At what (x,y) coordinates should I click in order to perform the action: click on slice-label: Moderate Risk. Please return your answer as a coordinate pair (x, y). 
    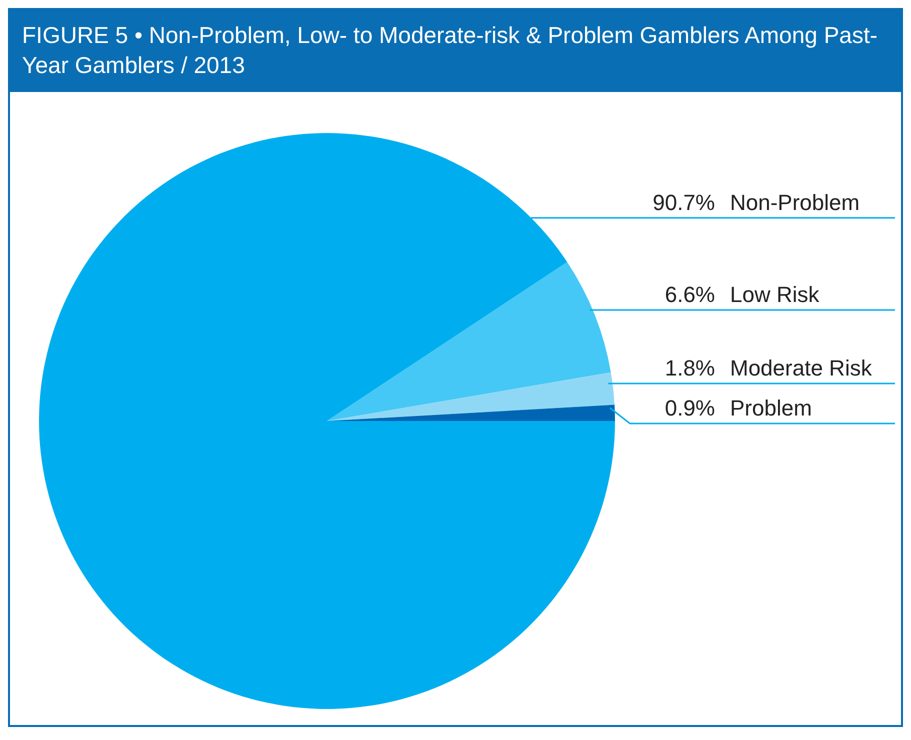
    Looking at the image, I should click on (801, 367).